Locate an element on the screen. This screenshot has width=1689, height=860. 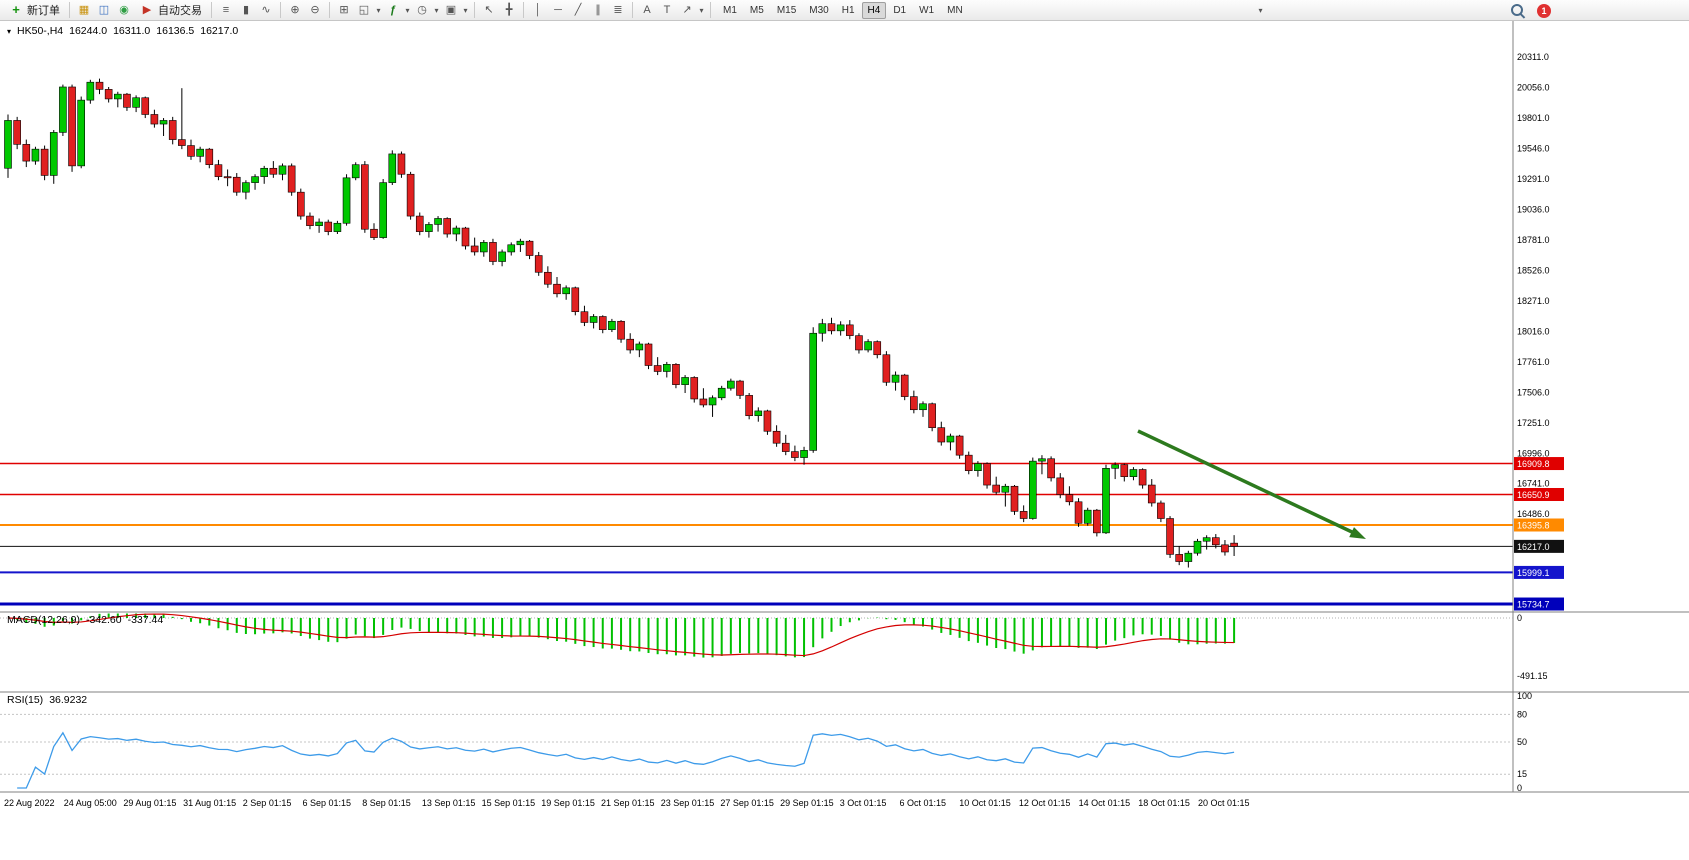
cursor-icon: ↖ is located at coordinates (489, 10).